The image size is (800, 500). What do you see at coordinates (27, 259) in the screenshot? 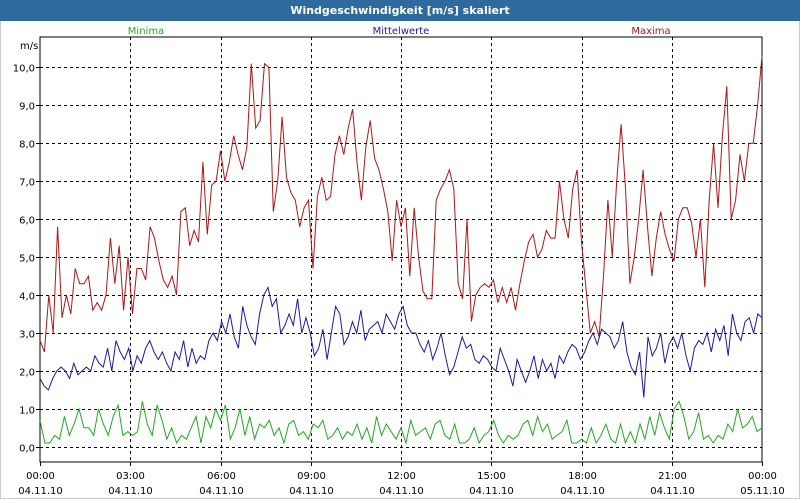
I see `y-tick-label: 5,0` at bounding box center [27, 259].